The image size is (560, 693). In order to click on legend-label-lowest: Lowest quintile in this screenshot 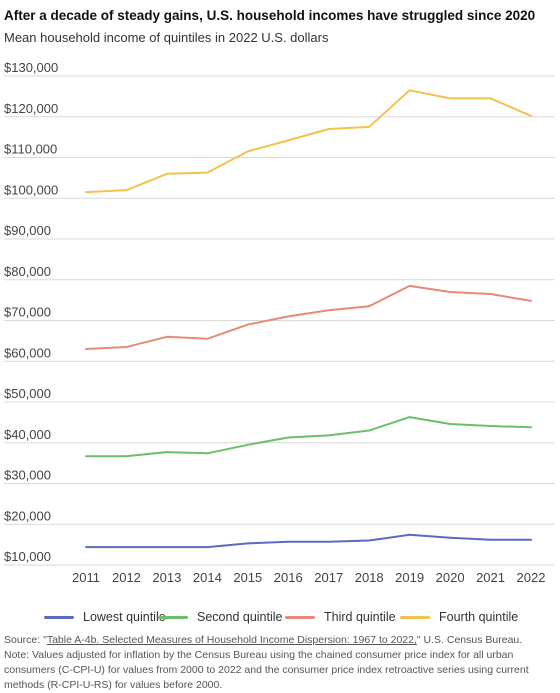, I will do `click(124, 617)`.